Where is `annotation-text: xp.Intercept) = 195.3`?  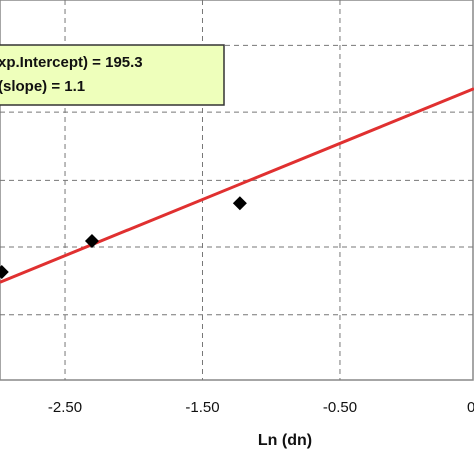
annotation-text: xp.Intercept) = 195.3 is located at coordinates (71, 62).